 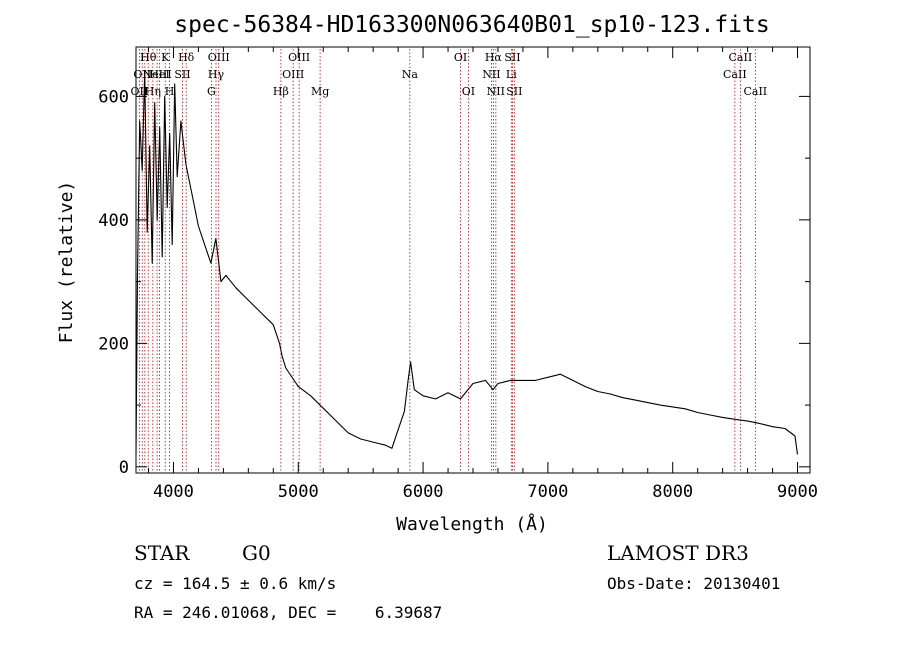 What do you see at coordinates (797, 492) in the screenshot?
I see `x-tick-label: 9000` at bounding box center [797, 492].